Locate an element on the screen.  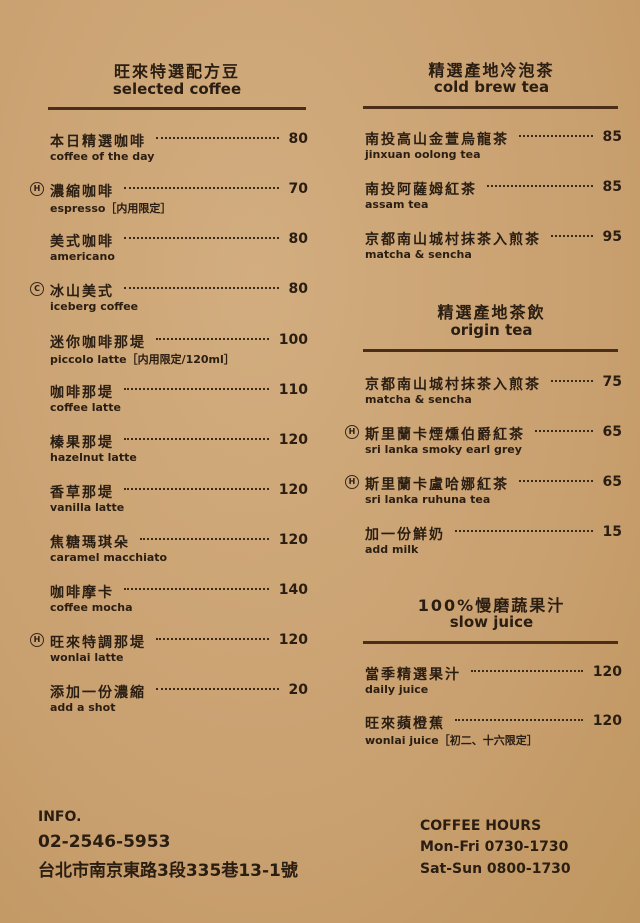
item-name-en: assam tea is located at coordinates (397, 204).